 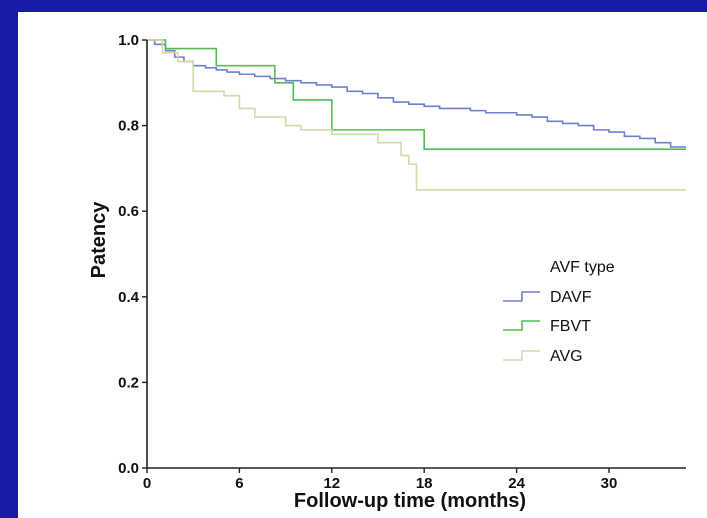 I want to click on x-tick-label: 0, so click(x=147, y=483).